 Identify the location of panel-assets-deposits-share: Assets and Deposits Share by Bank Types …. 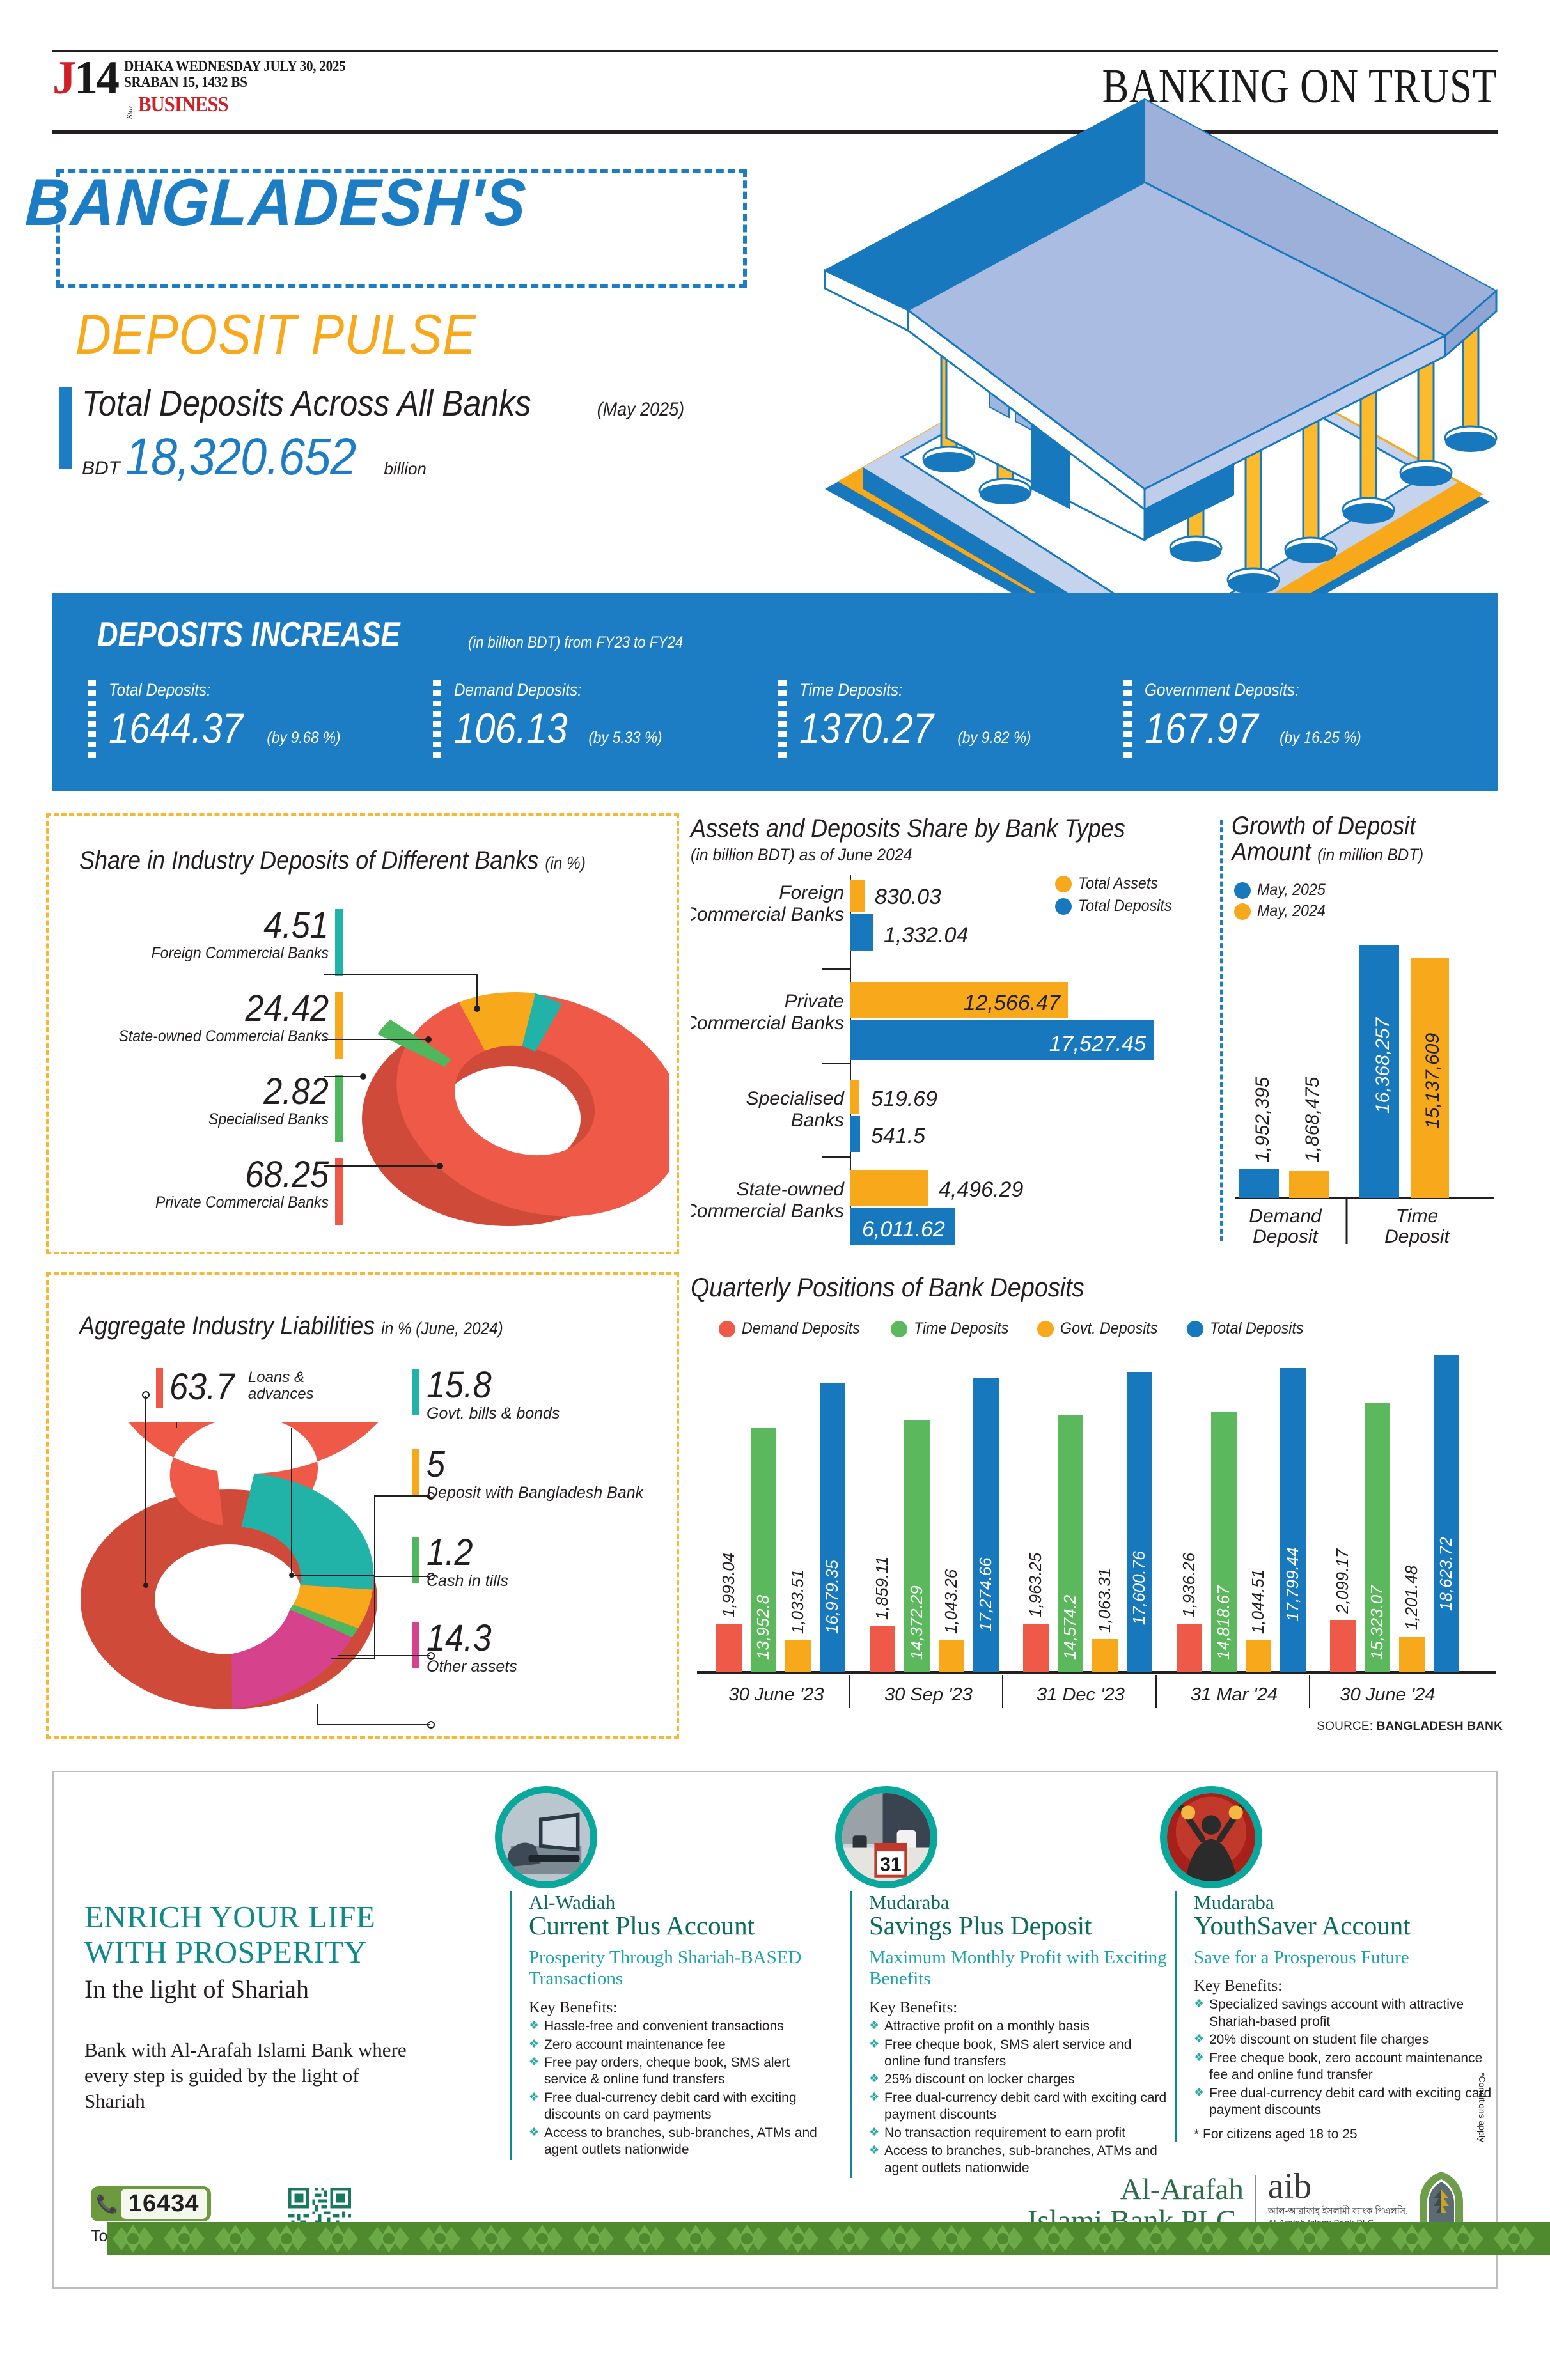
(947, 1034).